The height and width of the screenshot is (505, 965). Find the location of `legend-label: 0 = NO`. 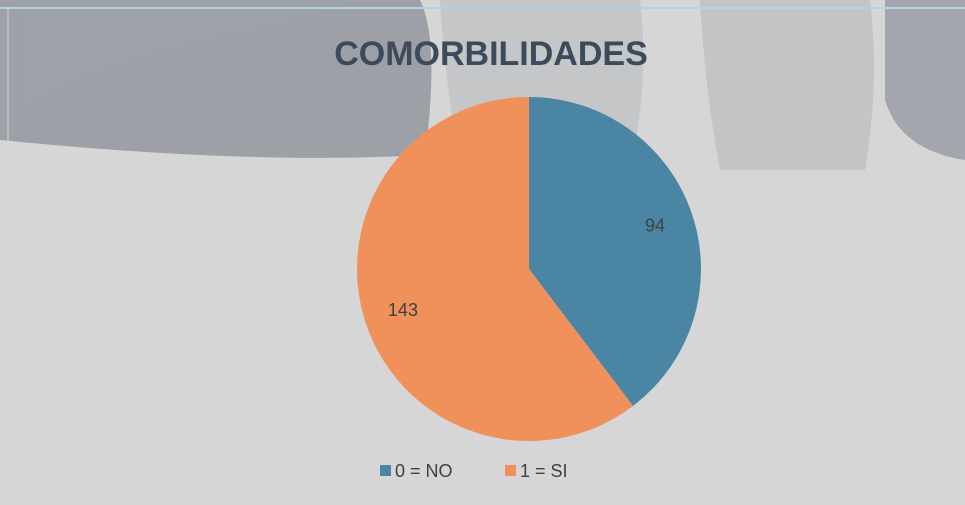

legend-label: 0 = NO is located at coordinates (424, 471).